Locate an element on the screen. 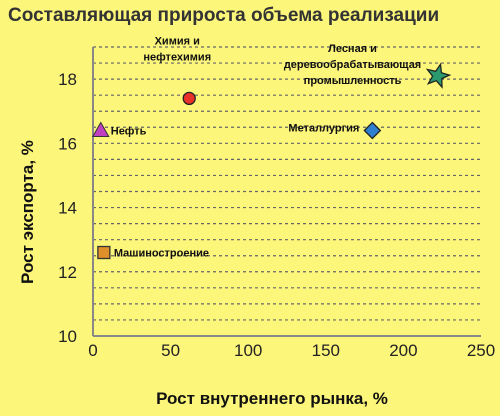 The height and width of the screenshot is (416, 500). x-tick-labels: 0 50 100 150 200 250 is located at coordinates (291, 350).